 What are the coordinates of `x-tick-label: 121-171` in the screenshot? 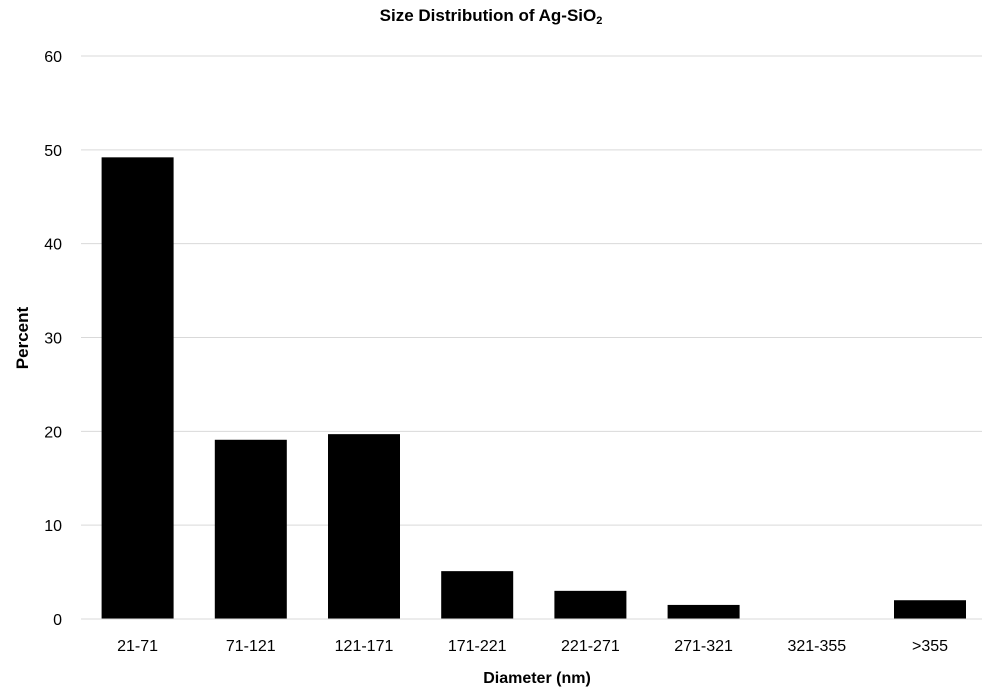 It's located at (364, 646).